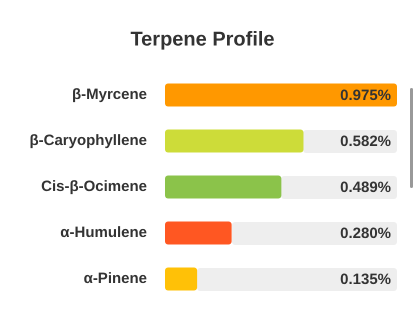 The height and width of the screenshot is (329, 416). What do you see at coordinates (88, 141) in the screenshot?
I see `y-tick-label: β-Caryophyllene` at bounding box center [88, 141].